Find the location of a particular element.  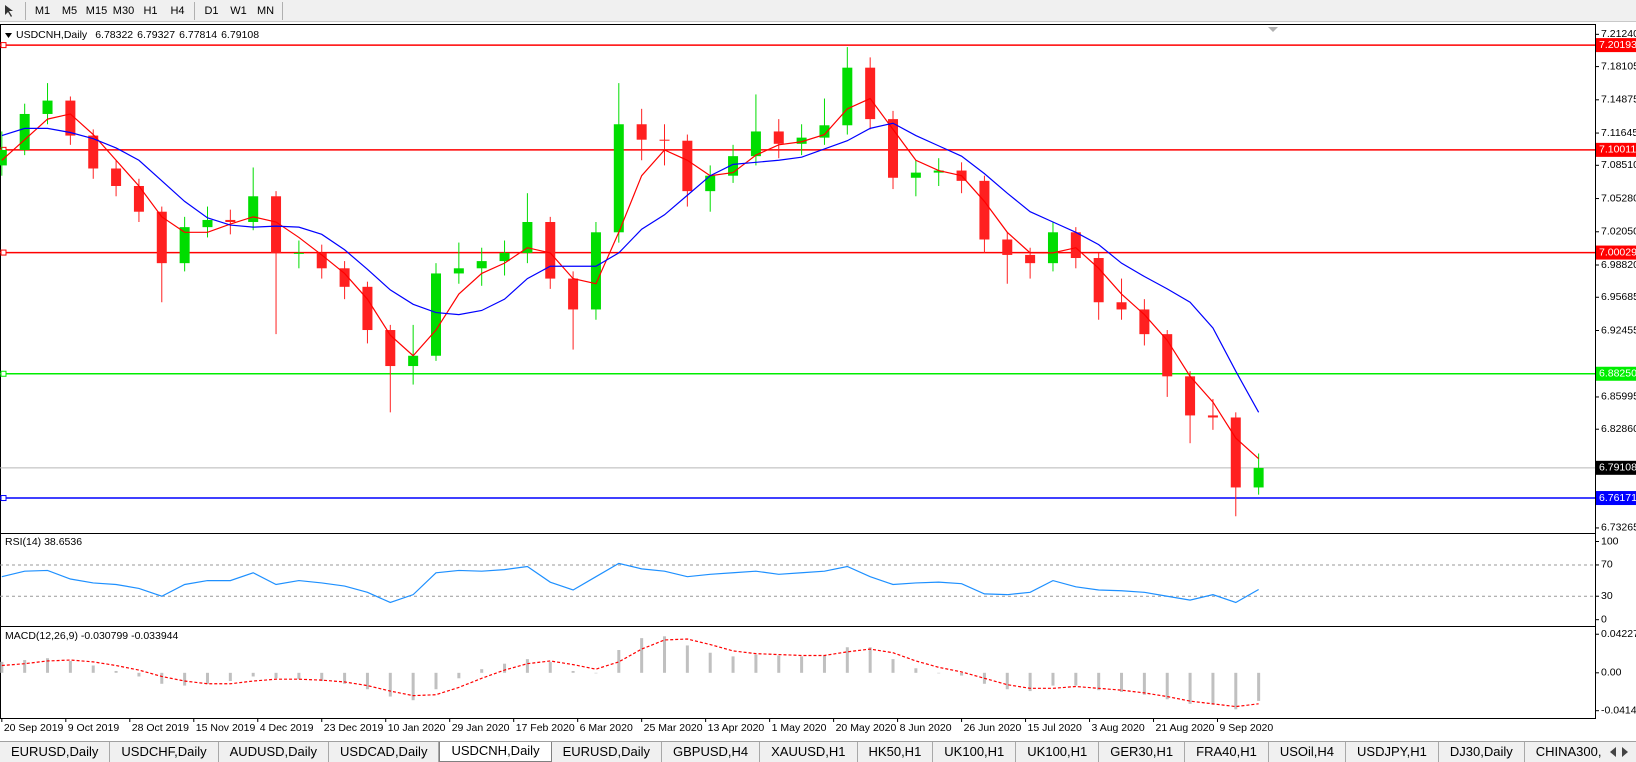

chart-tab: USDCNH,Daily is located at coordinates (495, 752).